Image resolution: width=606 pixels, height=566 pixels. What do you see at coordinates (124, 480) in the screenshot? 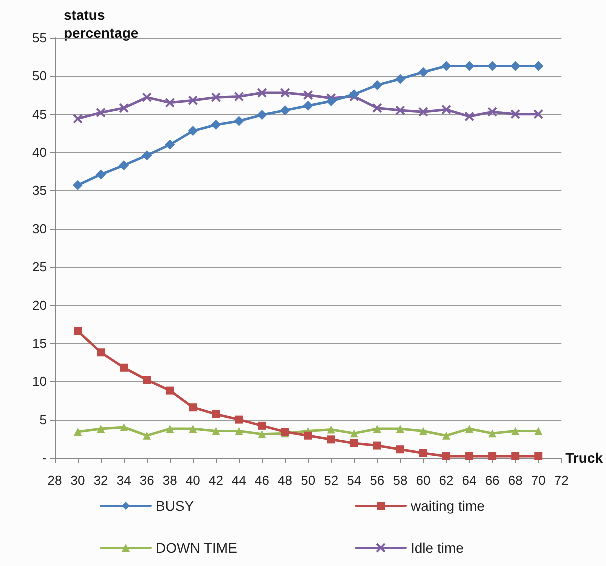
I see `x-tick-label: 34` at bounding box center [124, 480].